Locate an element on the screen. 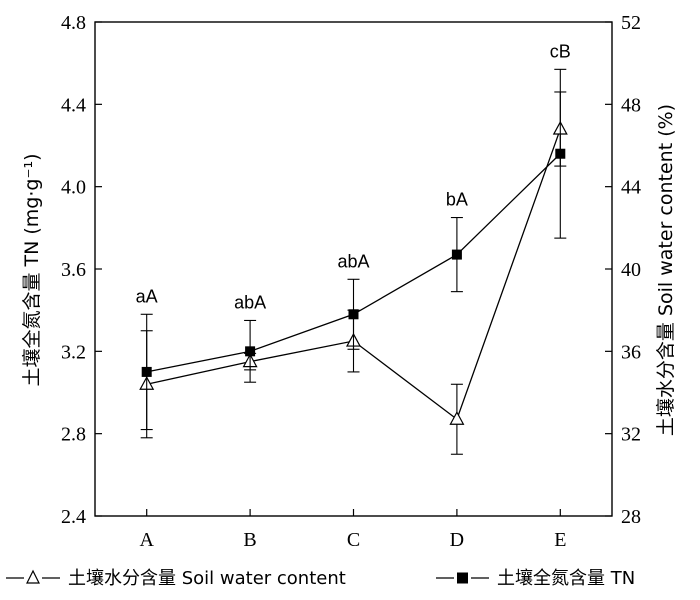 The height and width of the screenshot is (600, 700). y-right-tick-label: 40 is located at coordinates (631, 270).